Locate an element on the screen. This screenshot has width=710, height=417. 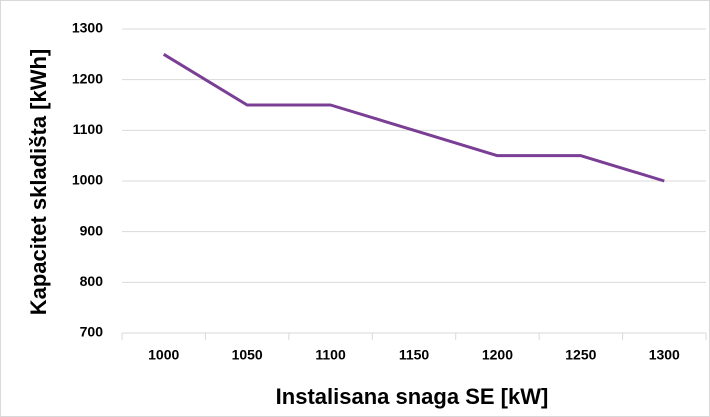
y-tick-label: 700 is located at coordinates (92, 332).